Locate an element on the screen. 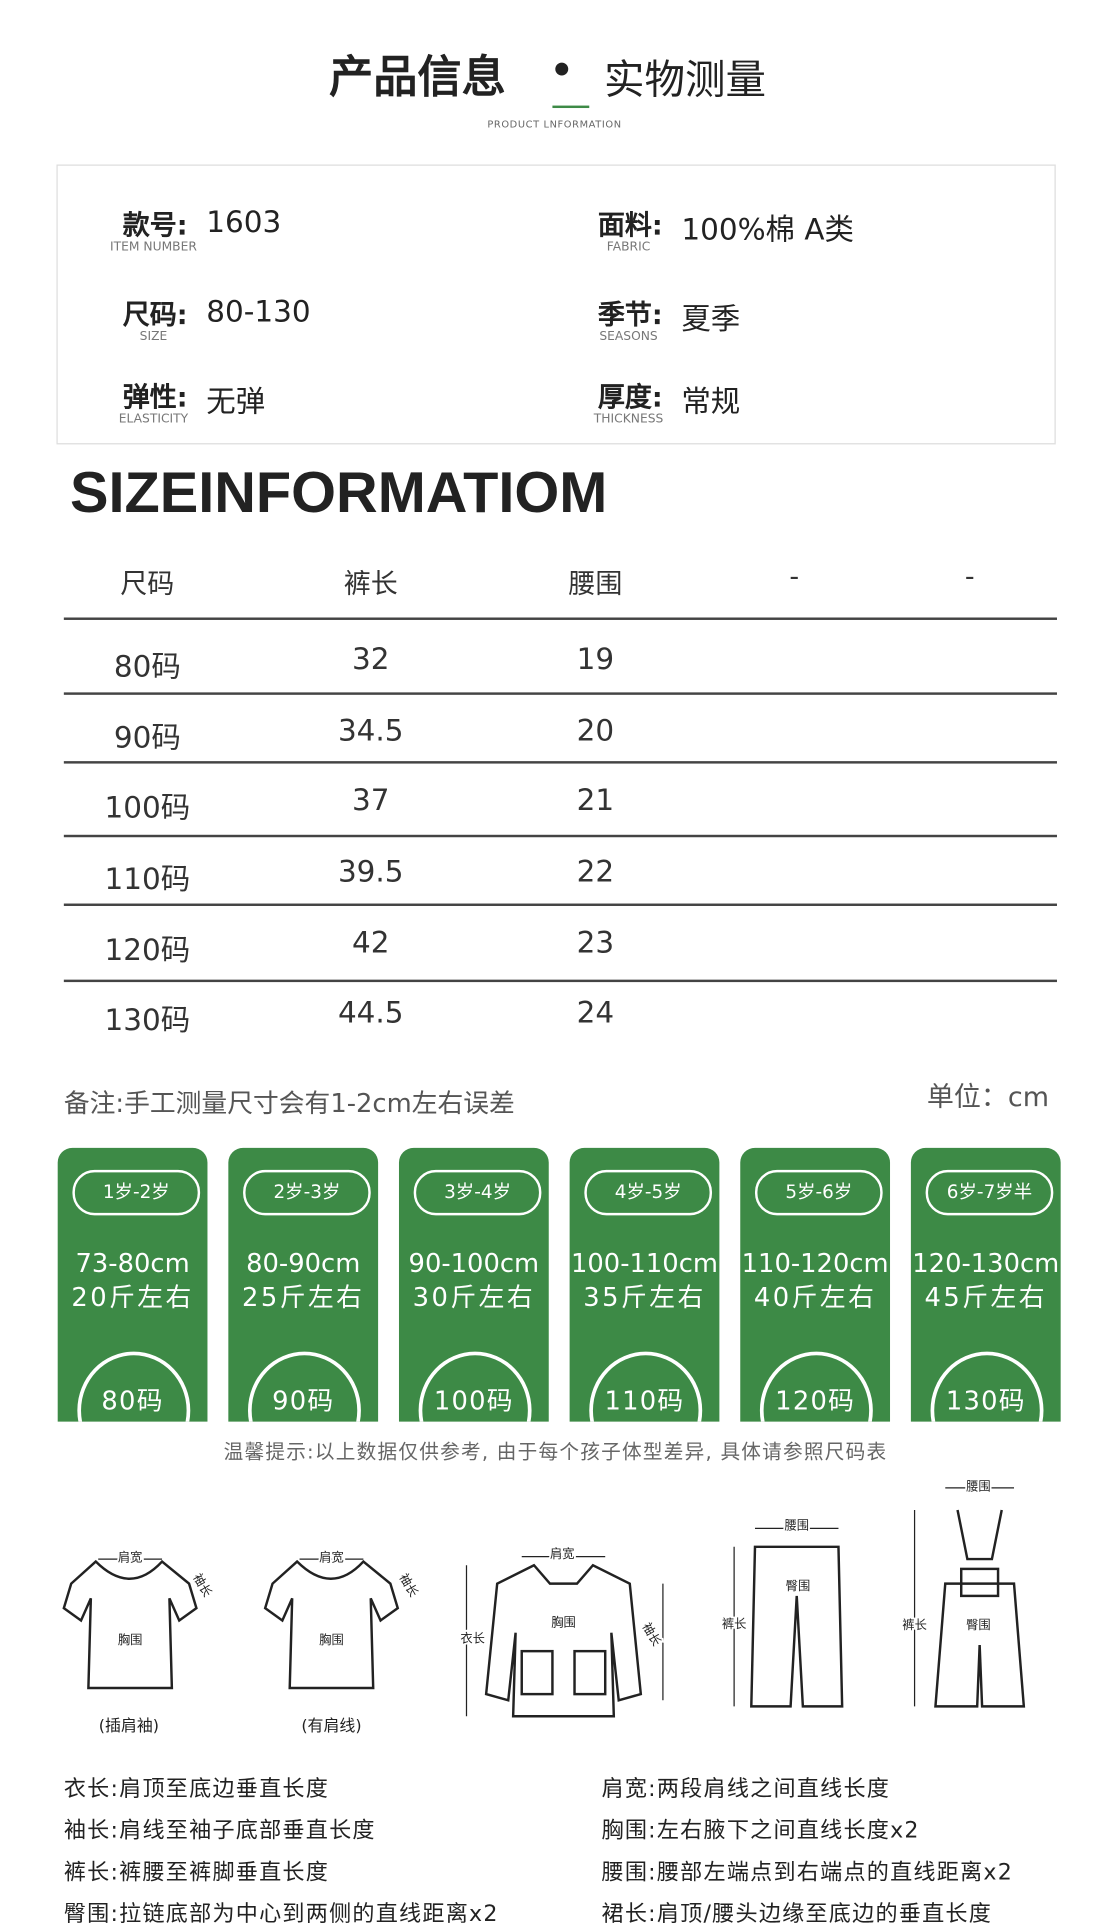 The image size is (1111, 1929). table-cell: 37 is located at coordinates (370, 800).